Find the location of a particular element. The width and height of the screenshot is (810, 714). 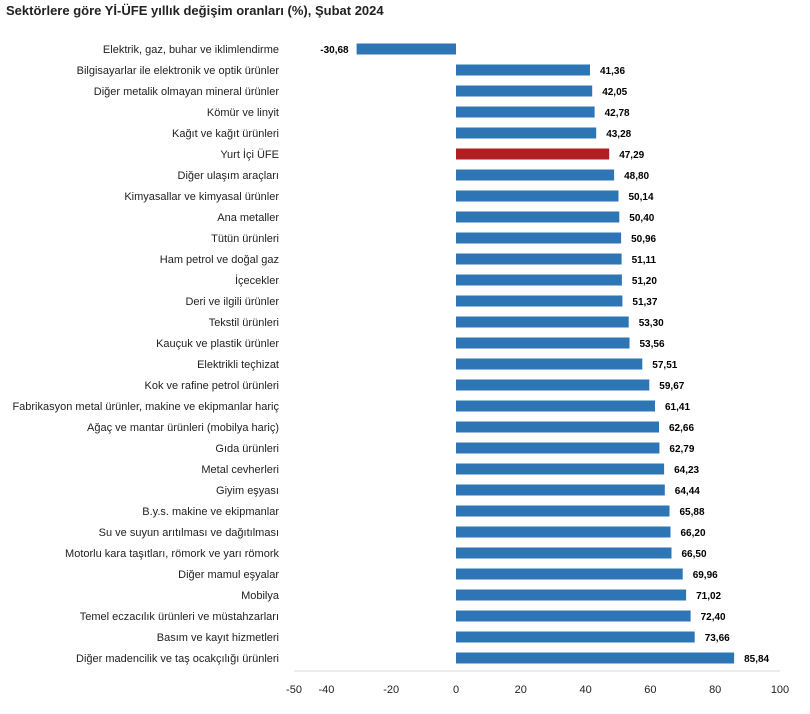

value-label: 53,30 is located at coordinates (651, 323).